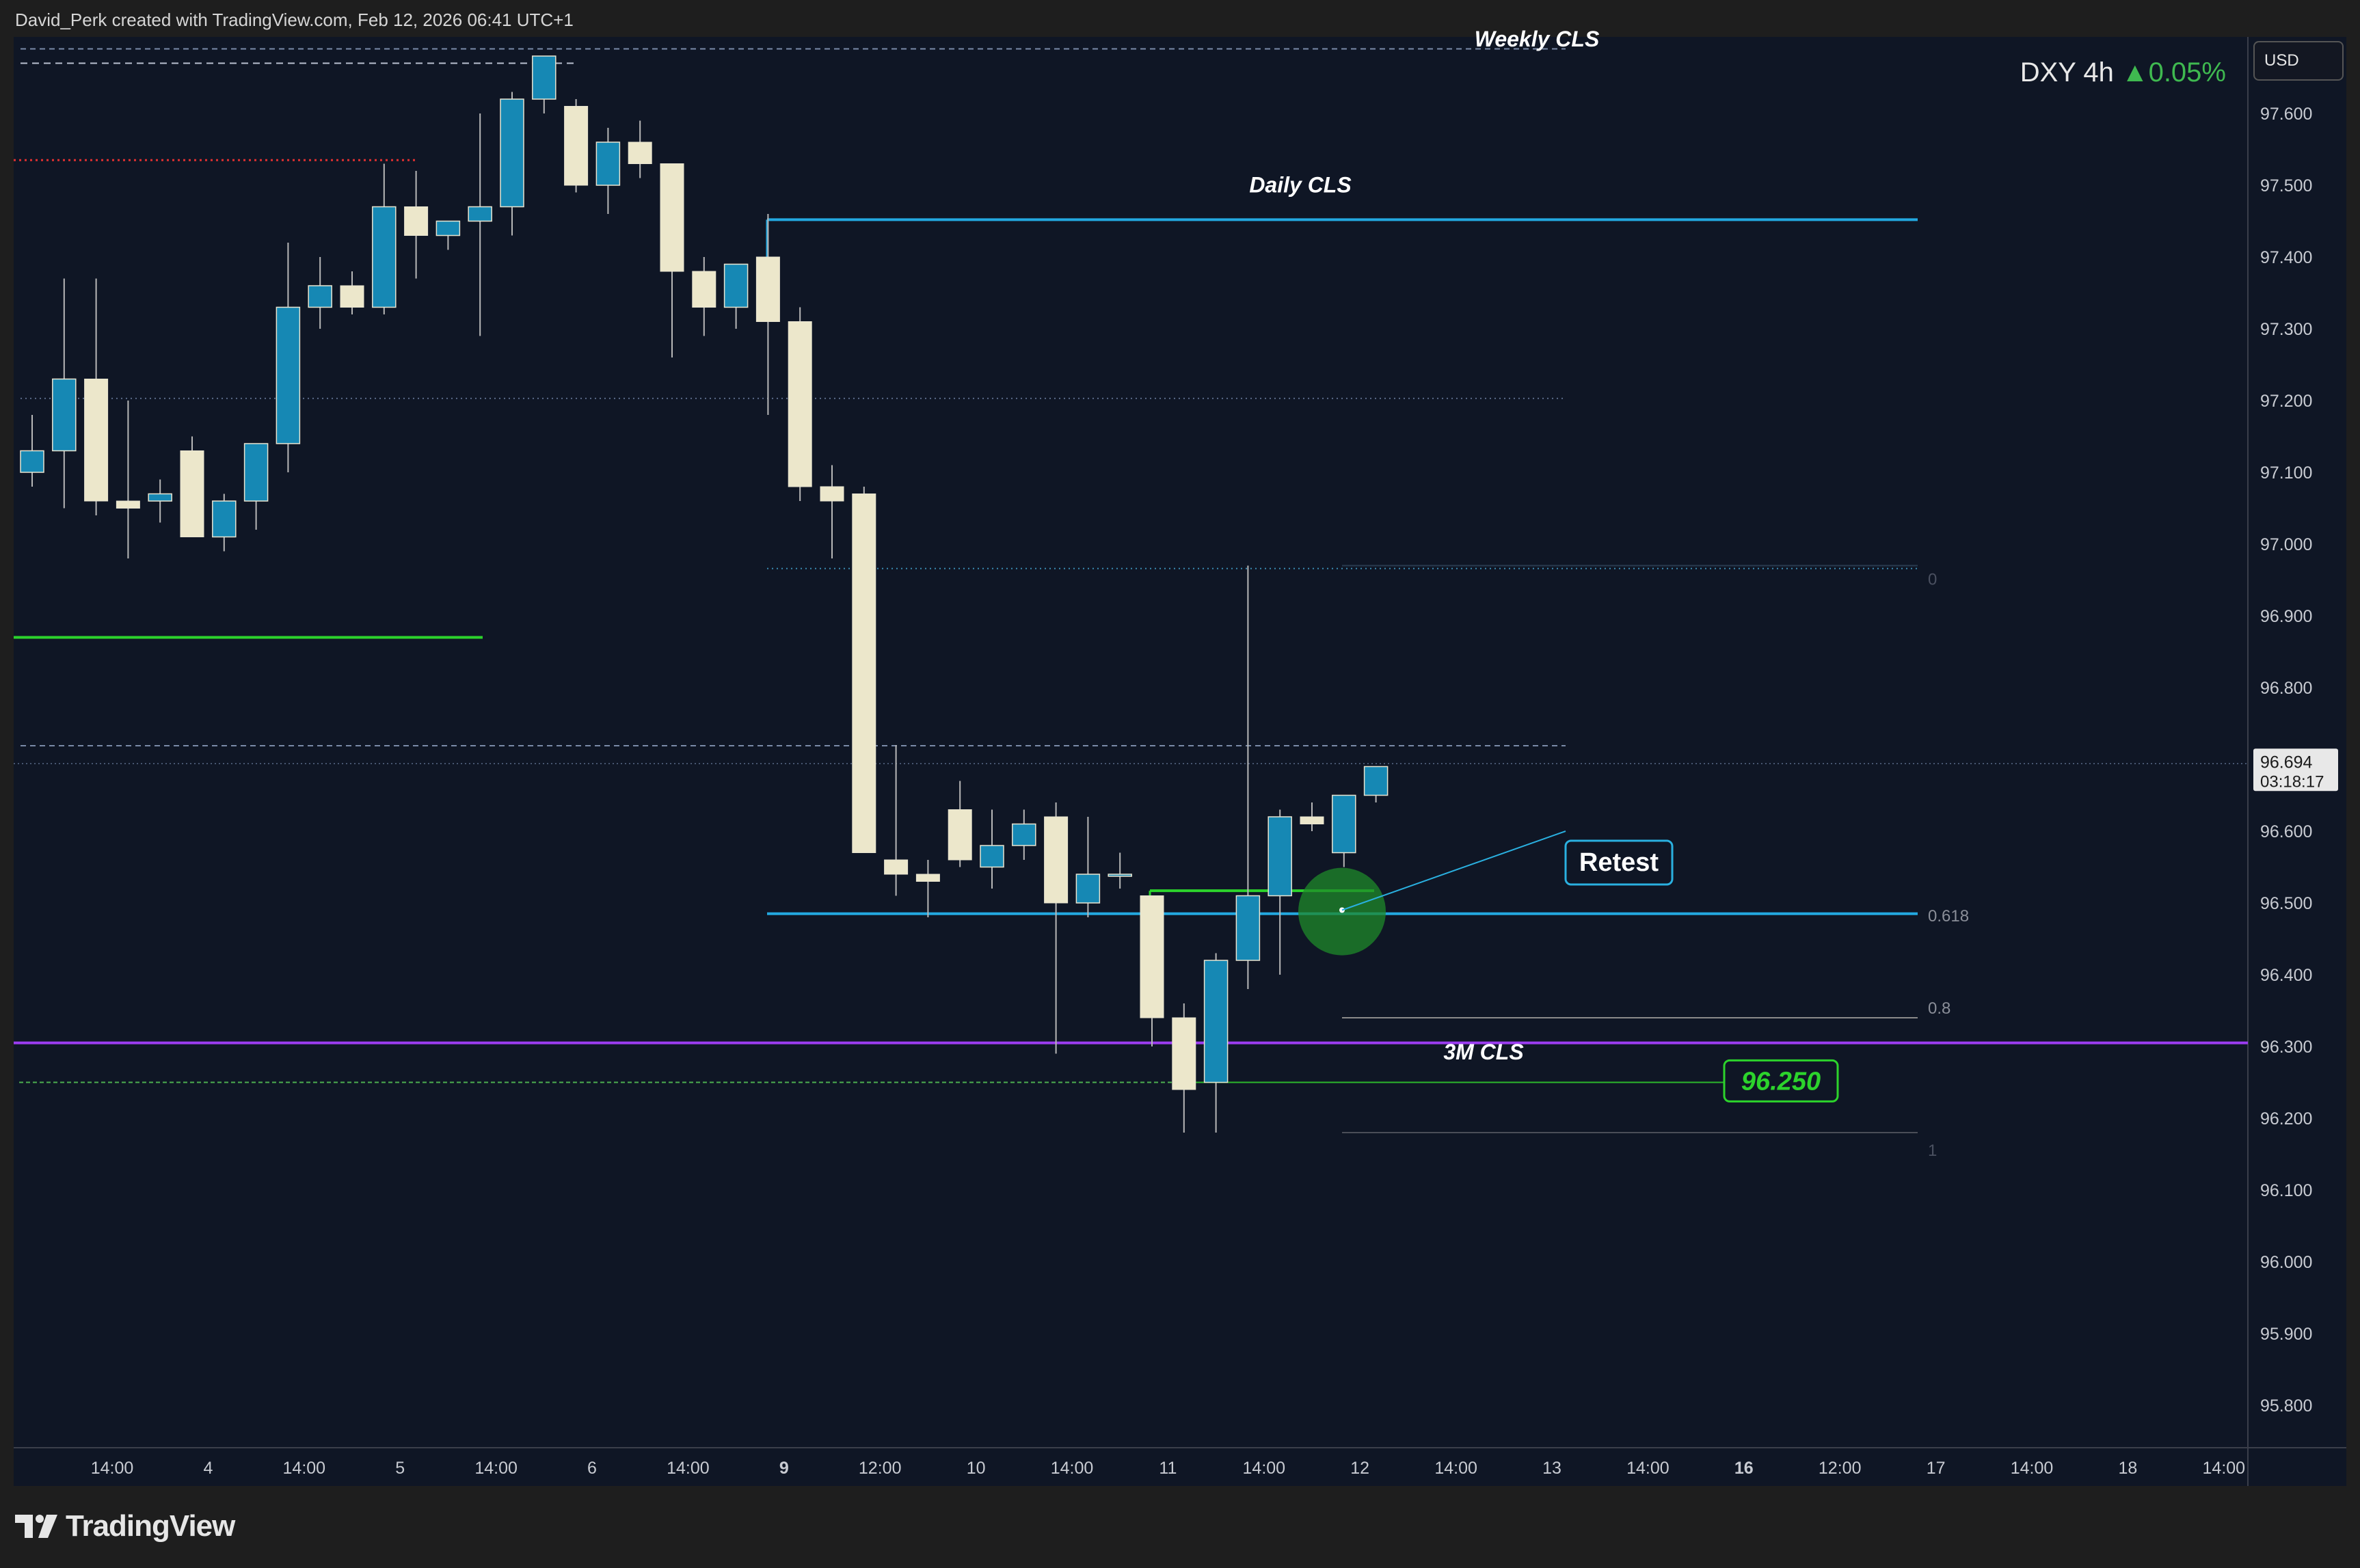 Image resolution: width=2360 pixels, height=1568 pixels. What do you see at coordinates (2286, 831) in the screenshot?
I see `price-tick-label: 96.600` at bounding box center [2286, 831].